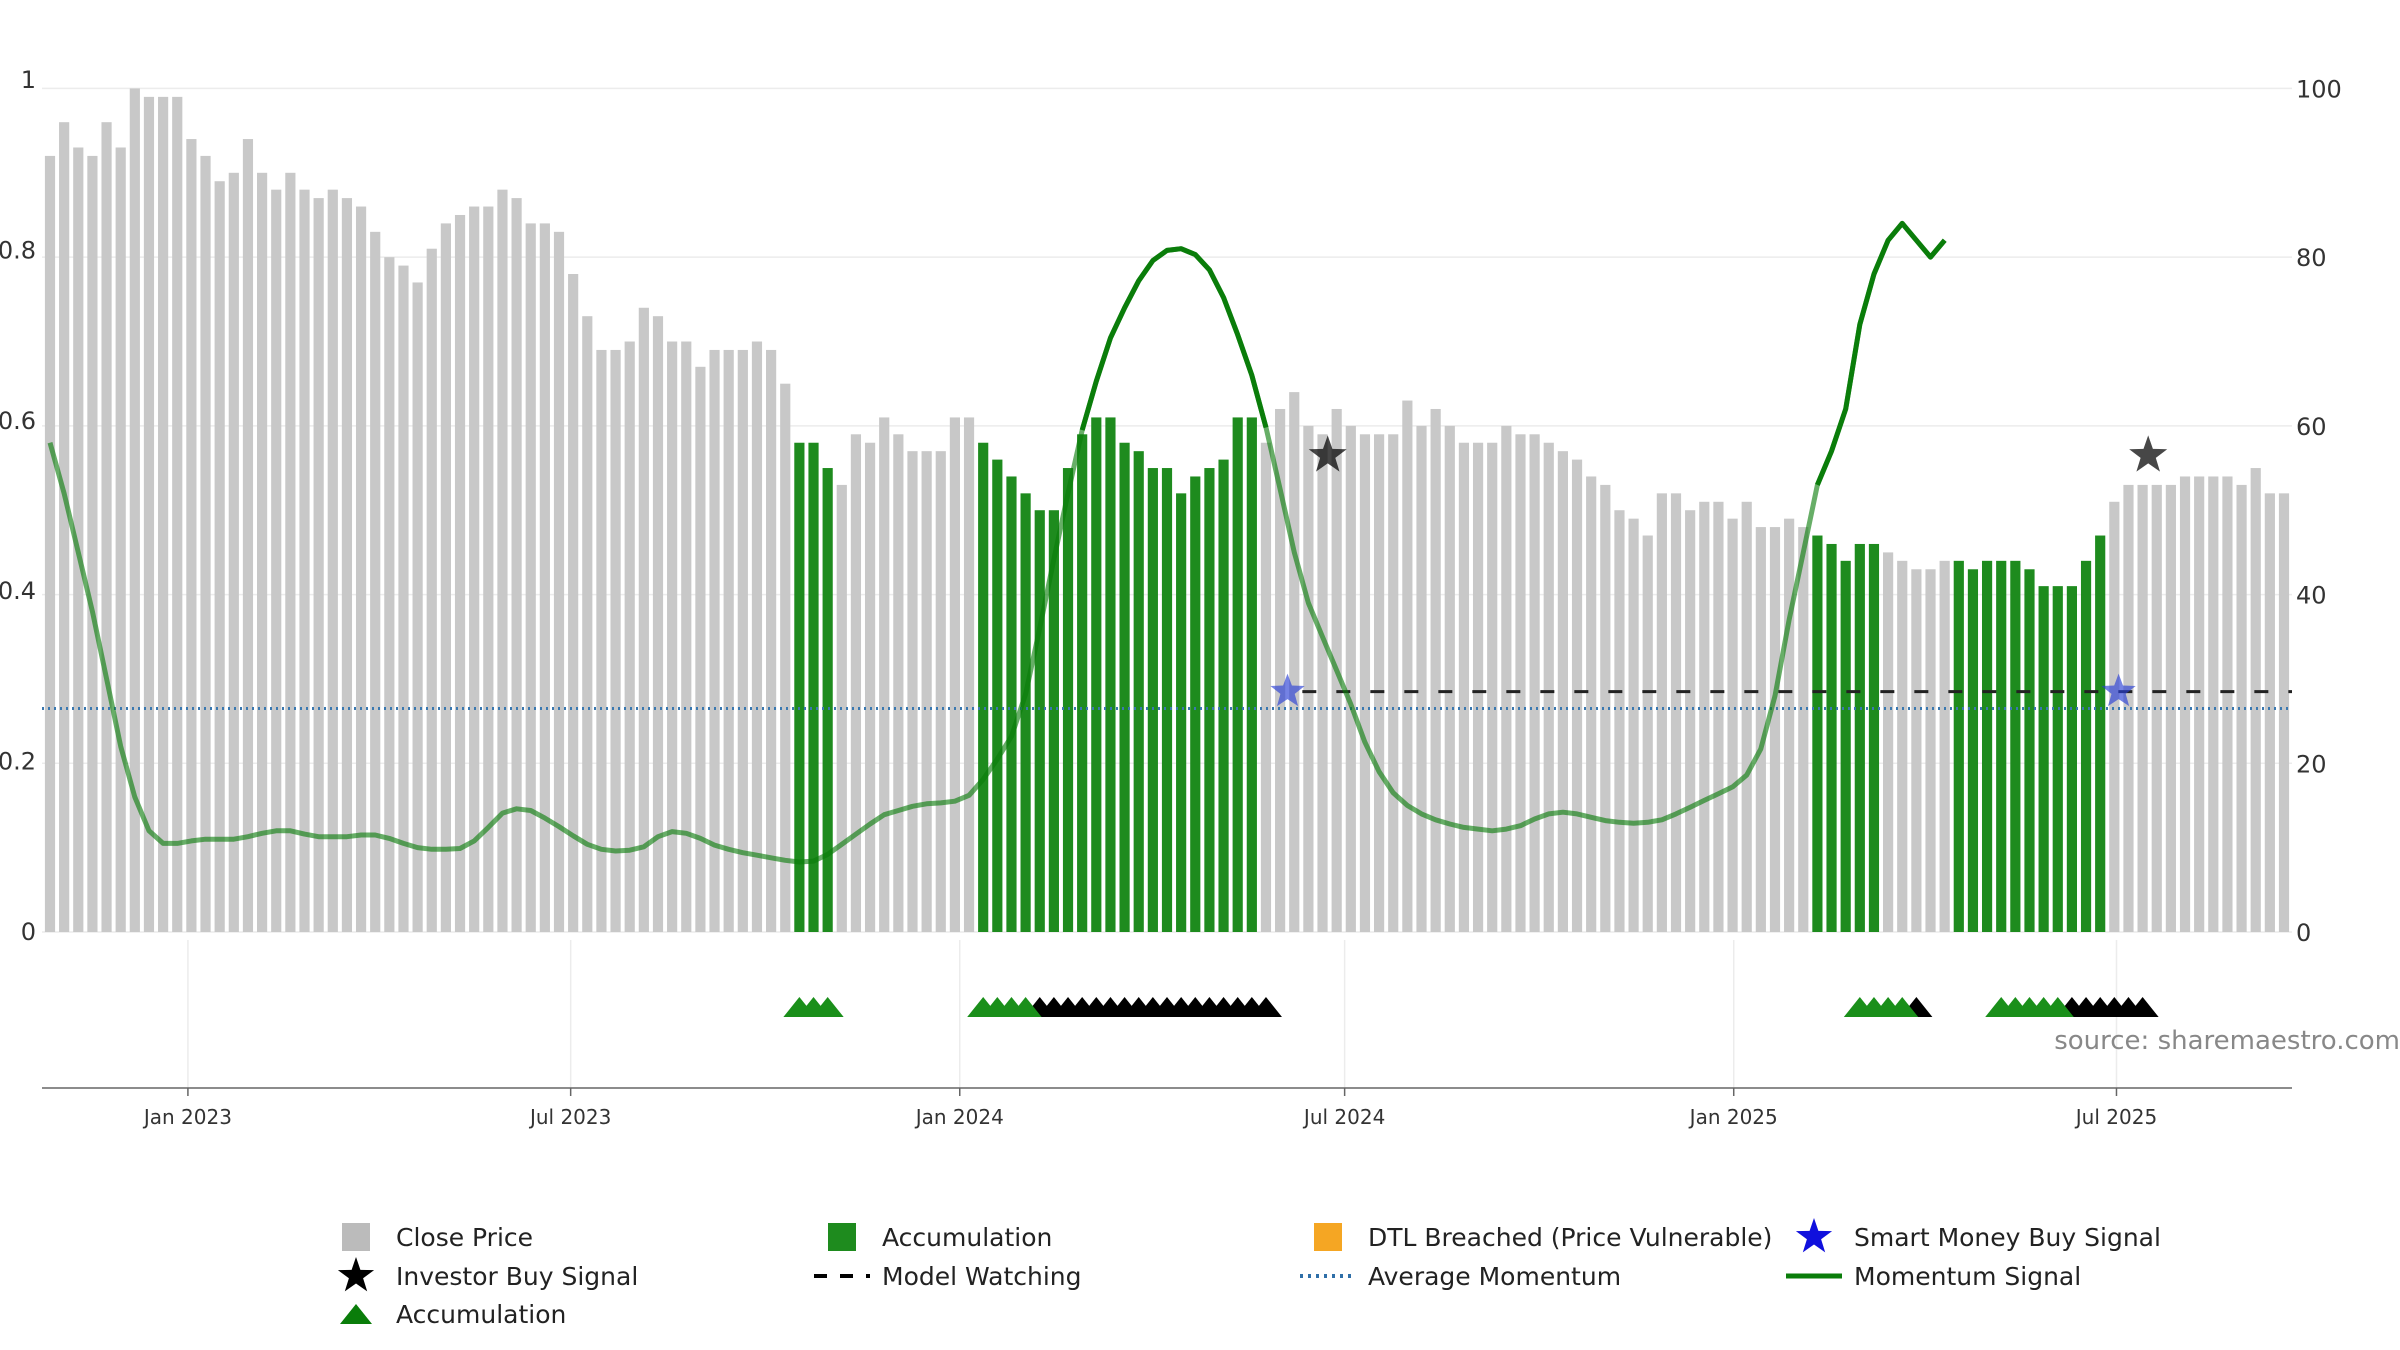  What do you see at coordinates (2303, 933) in the screenshot?
I see `right-tick-label: 0` at bounding box center [2303, 933].